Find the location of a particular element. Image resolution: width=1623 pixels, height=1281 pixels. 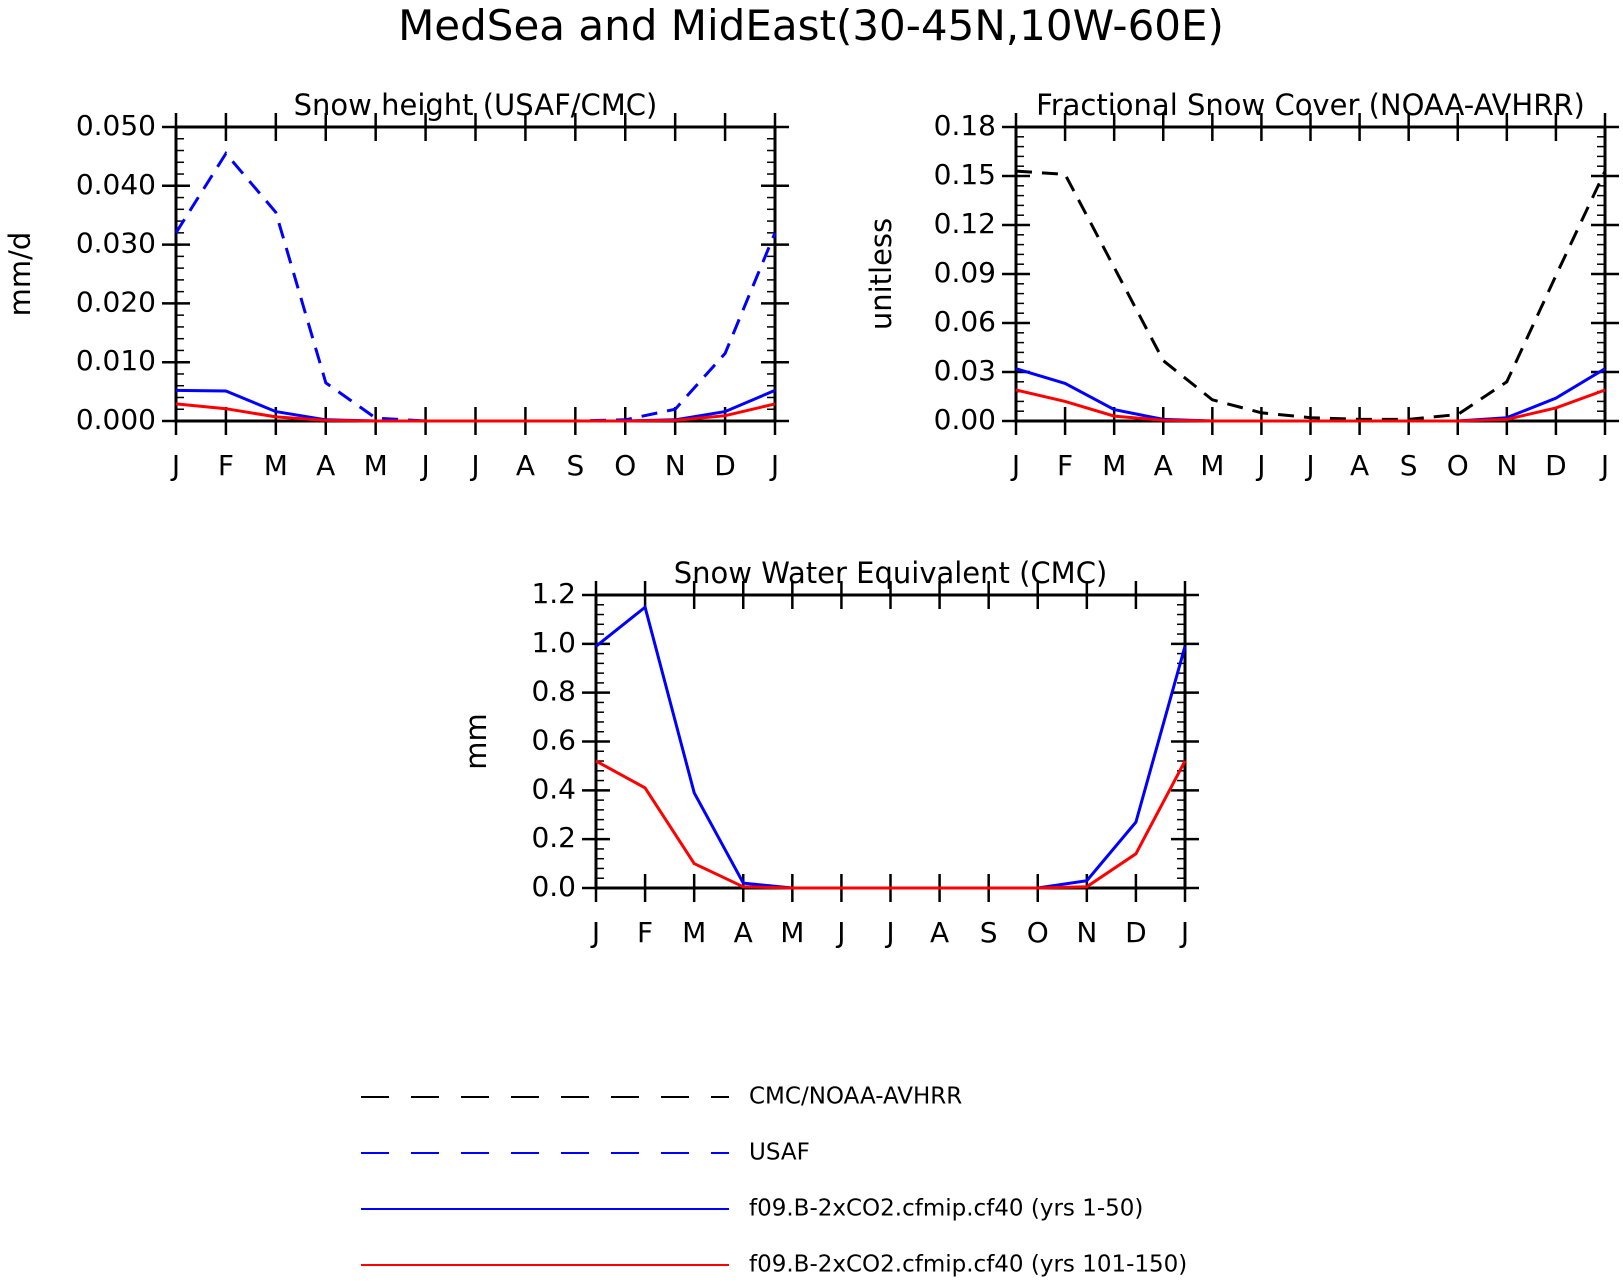

y-tick-label: 0.040 is located at coordinates (116, 184).